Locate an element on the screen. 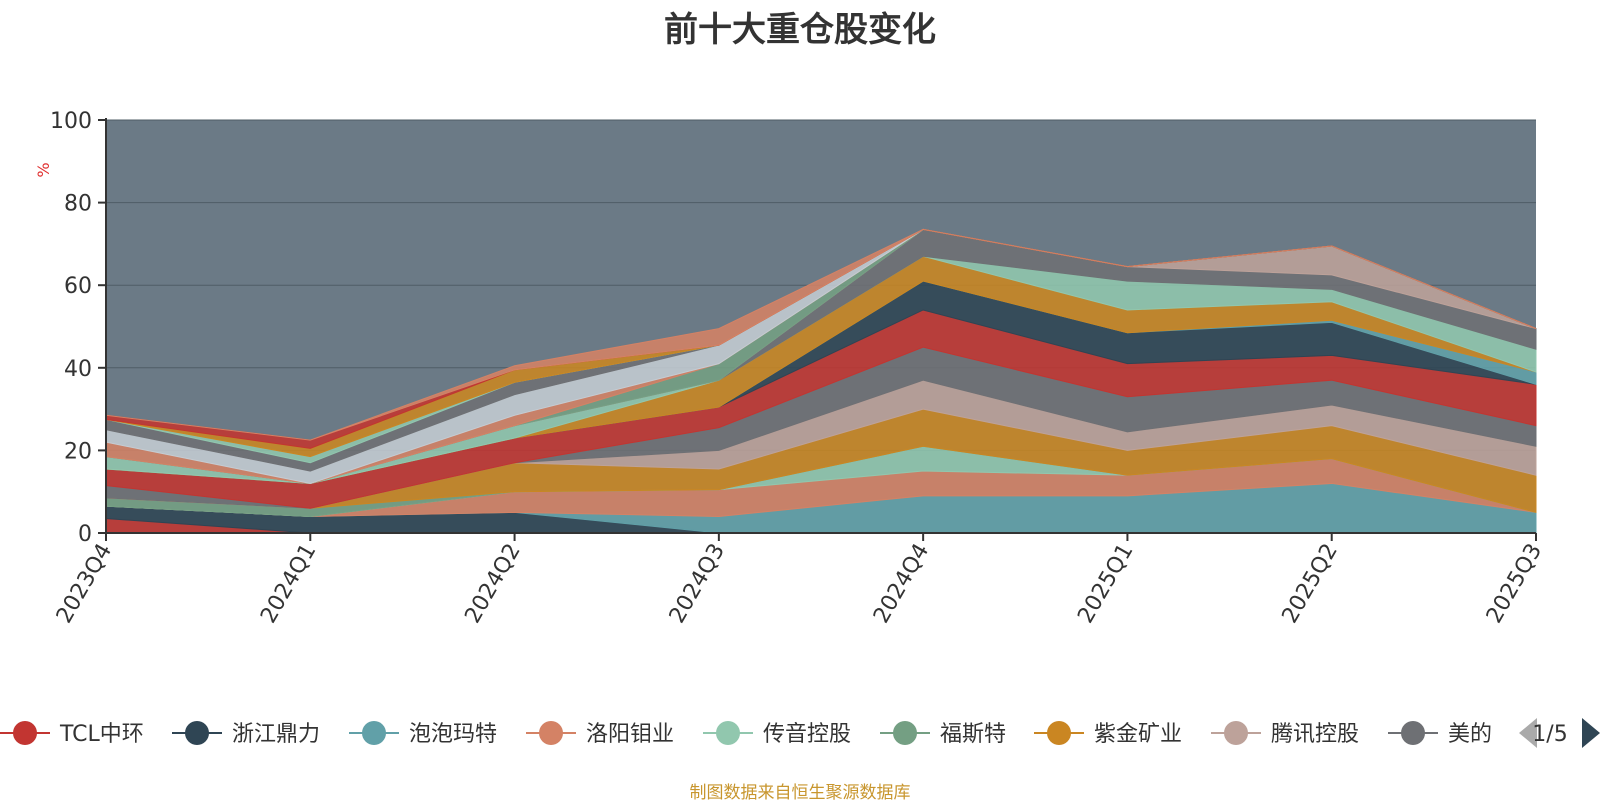 This screenshot has width=1600, height=803. legend-item-label: 泡泡玛特 is located at coordinates (453, 734).